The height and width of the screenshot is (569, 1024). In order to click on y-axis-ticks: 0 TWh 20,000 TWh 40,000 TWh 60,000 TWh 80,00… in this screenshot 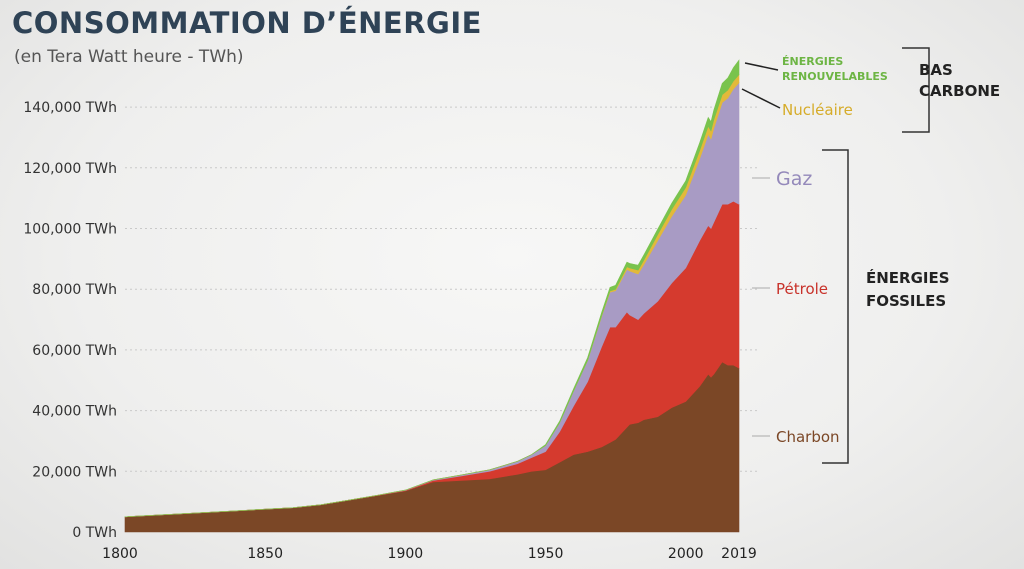, I will do `click(70, 320)`.